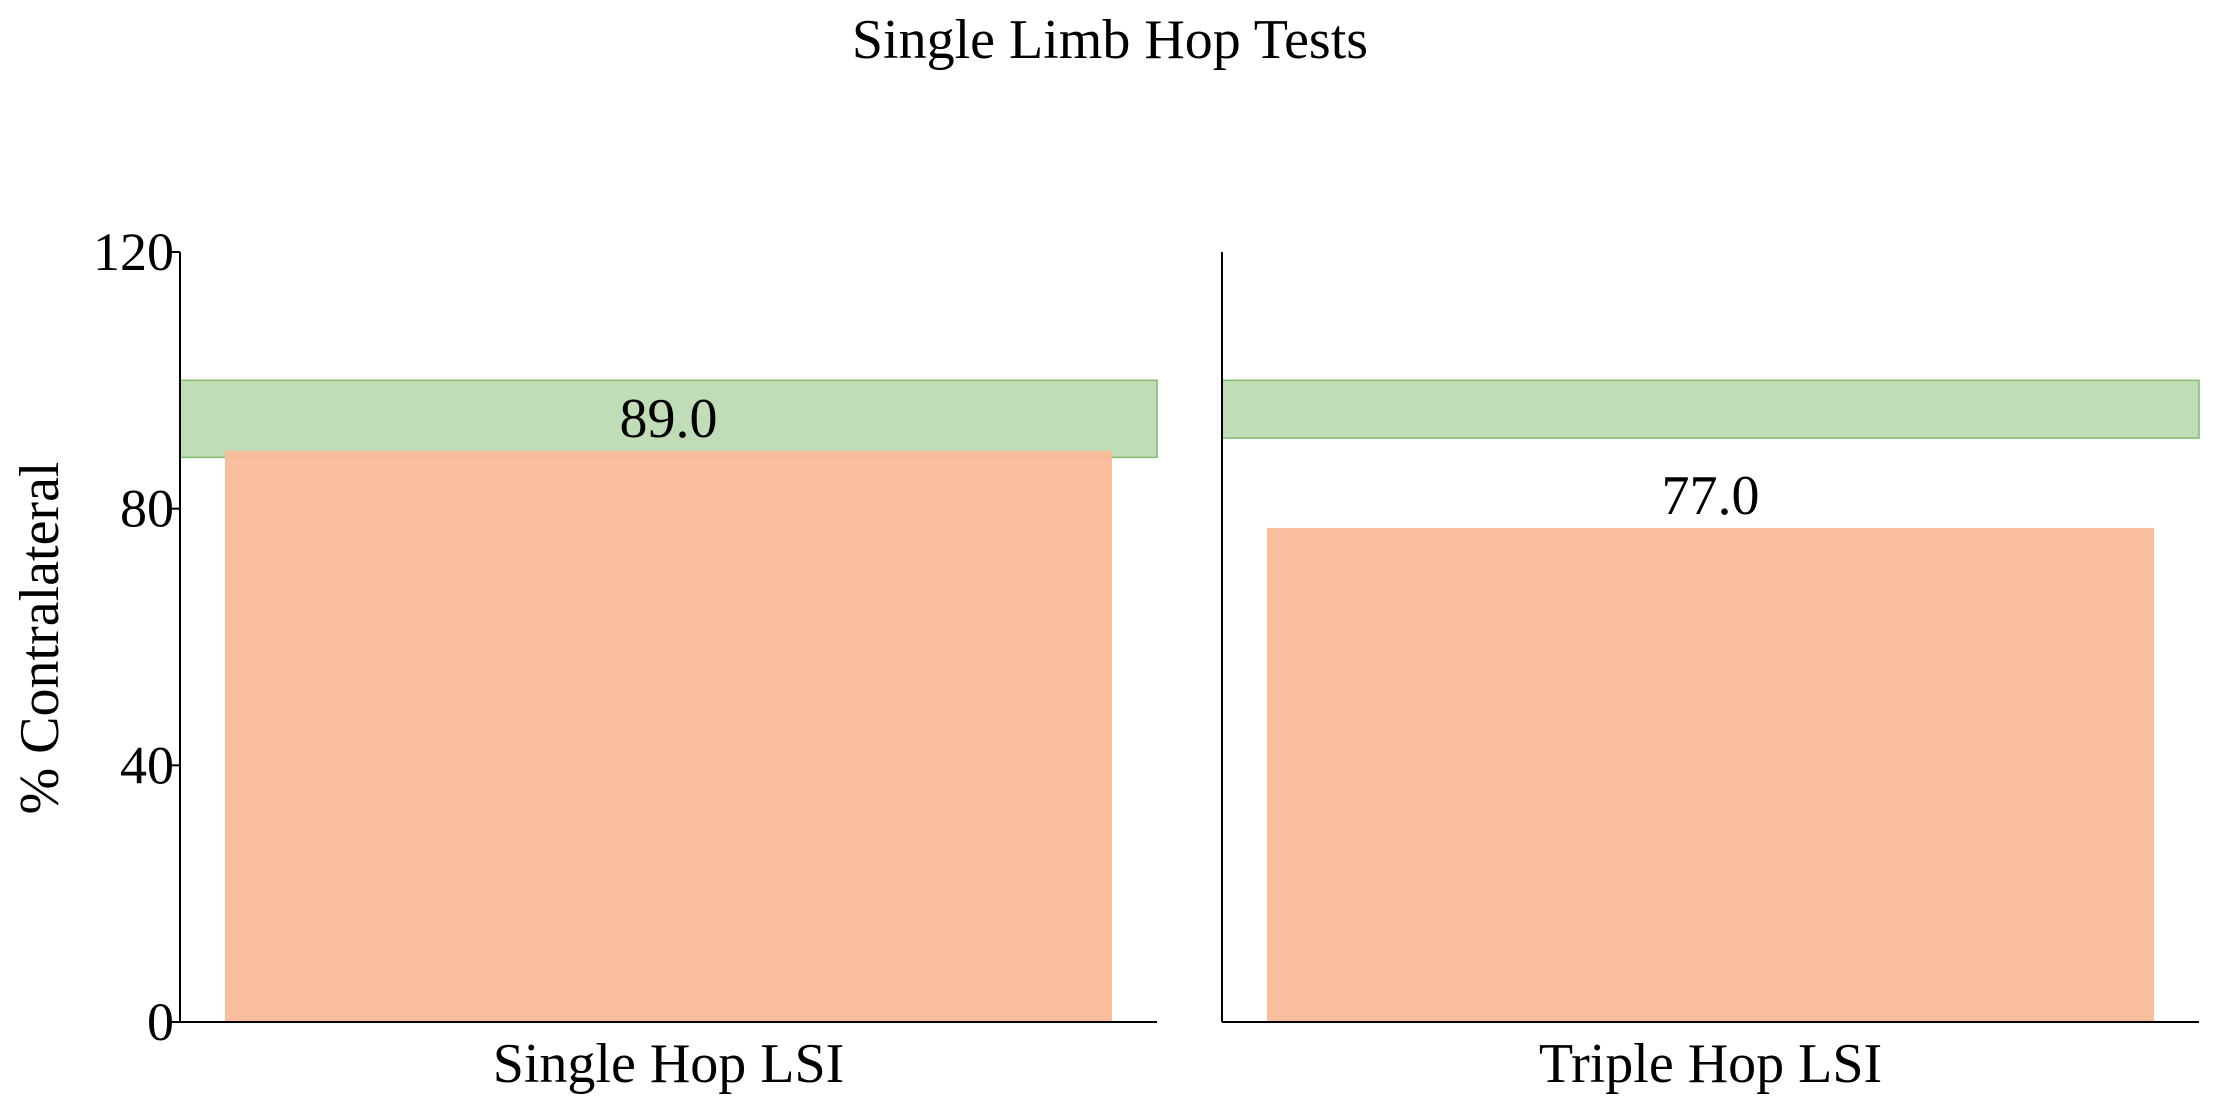  I want to click on bar-value-label: 89.0, so click(669, 419).